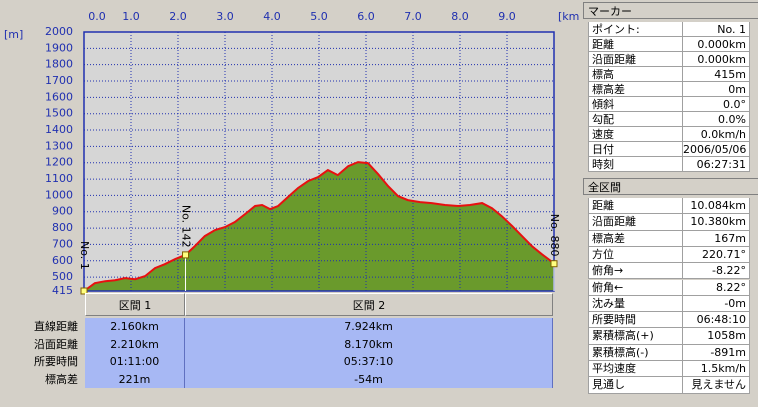  Describe the element at coordinates (369, 304) in the screenshot. I see `section-header: 区間 2` at that location.